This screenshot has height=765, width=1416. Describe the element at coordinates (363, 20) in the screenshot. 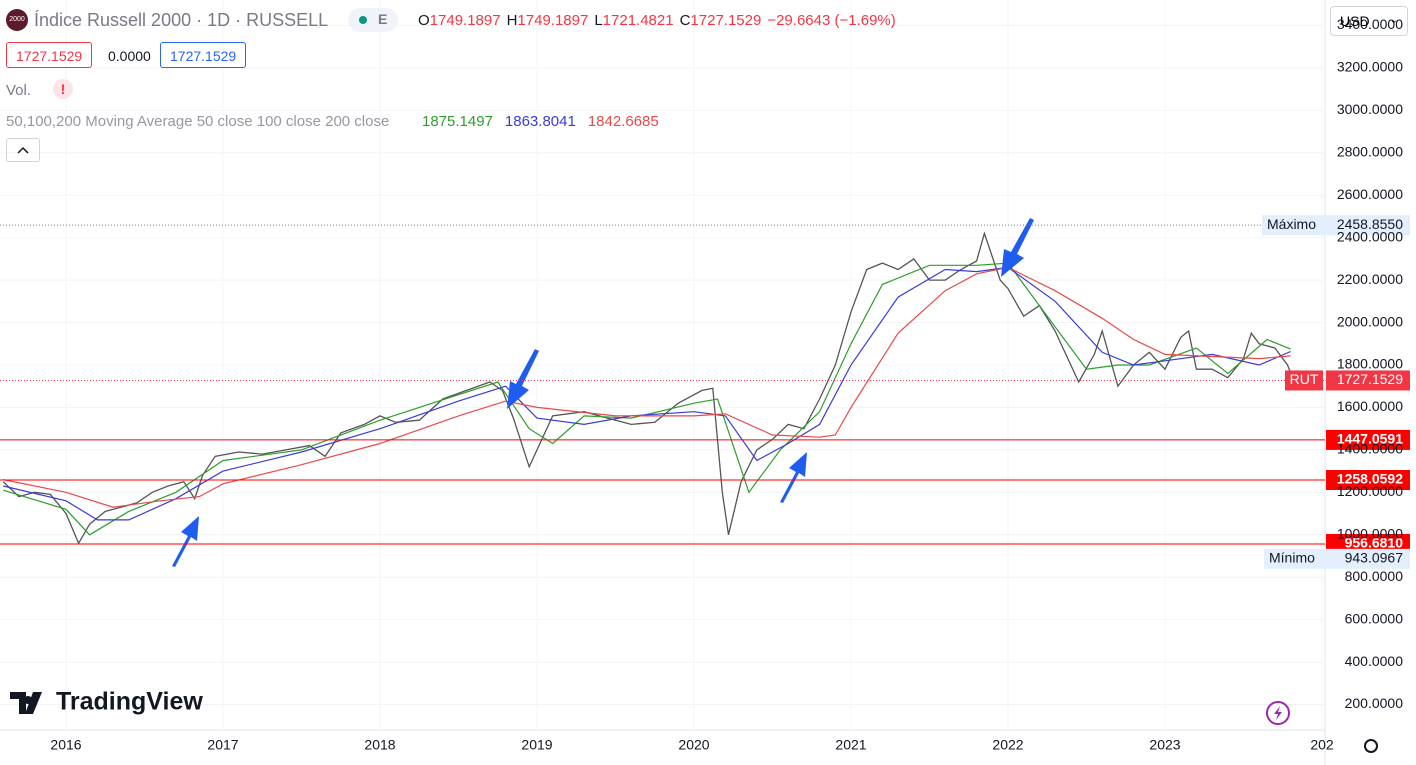

I see `status-dot` at that location.